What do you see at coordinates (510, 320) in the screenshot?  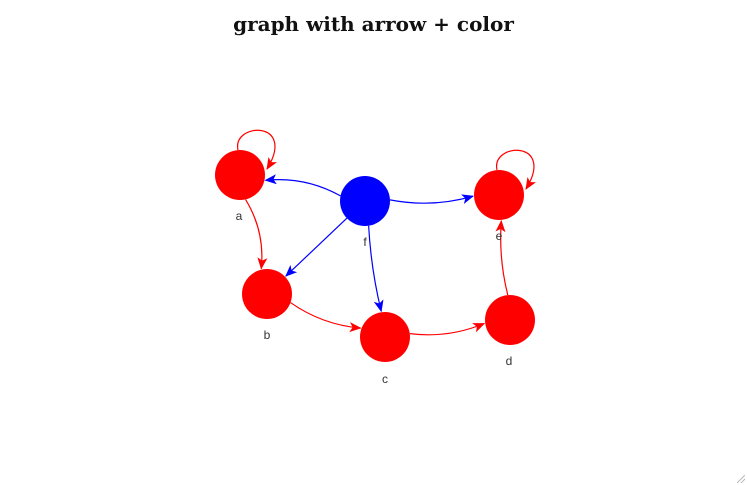 I see `node-d` at bounding box center [510, 320].